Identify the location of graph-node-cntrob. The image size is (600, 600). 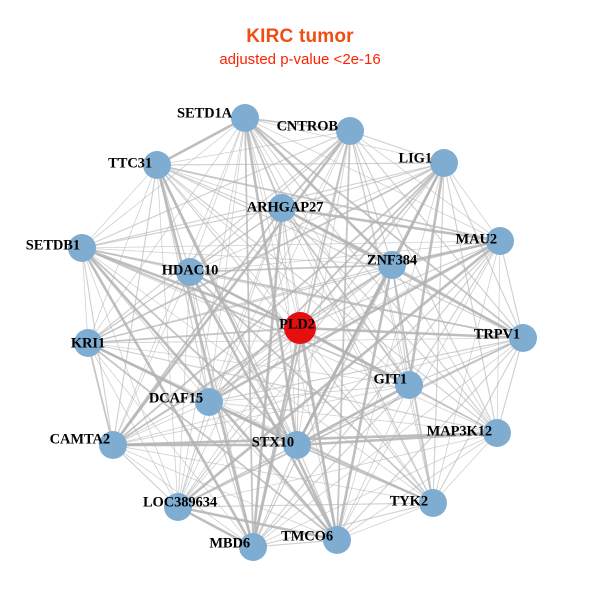
(350, 131).